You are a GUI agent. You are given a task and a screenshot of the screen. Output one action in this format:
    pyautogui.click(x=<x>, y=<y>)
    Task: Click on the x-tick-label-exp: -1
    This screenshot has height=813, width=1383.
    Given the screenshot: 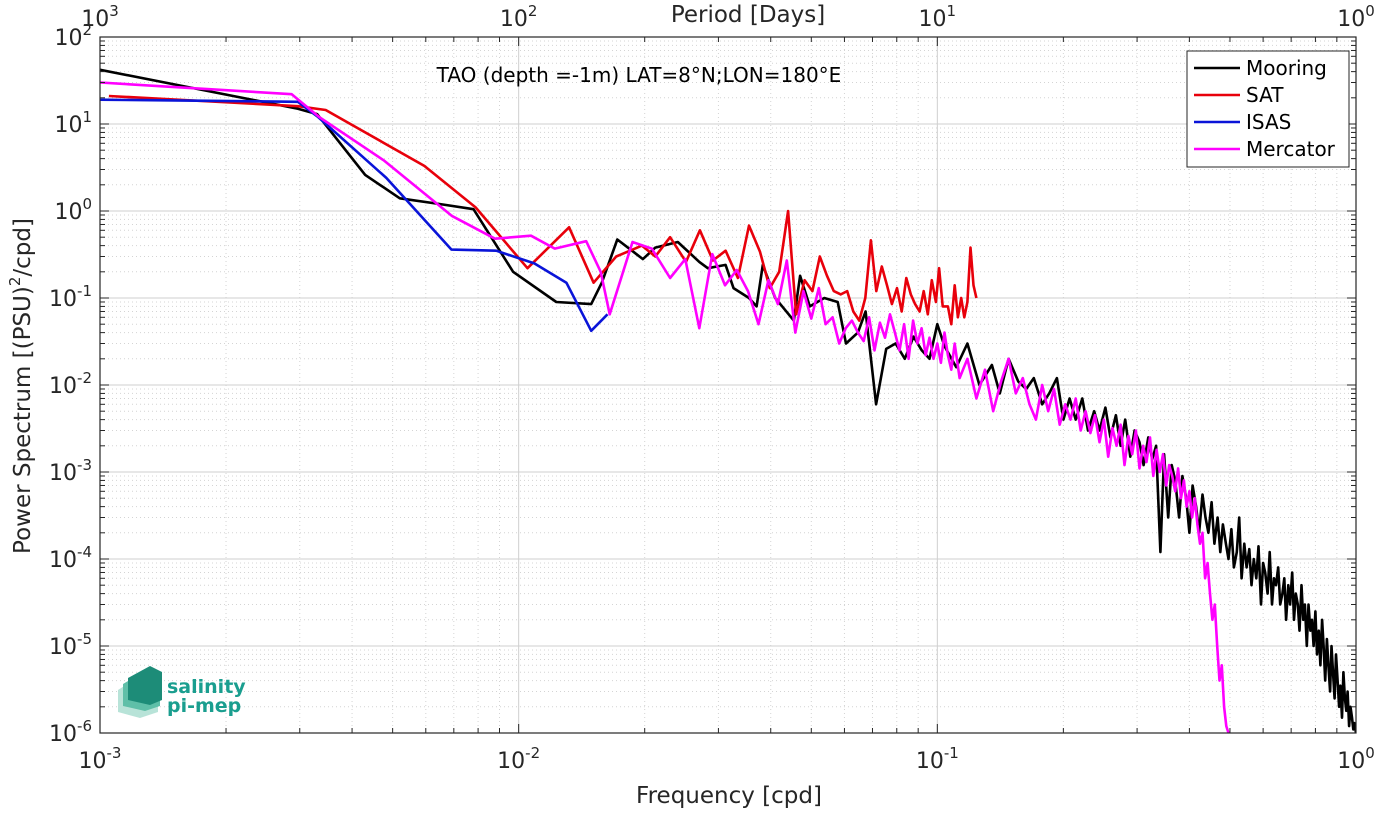 What is the action you would take?
    pyautogui.click(x=951, y=753)
    